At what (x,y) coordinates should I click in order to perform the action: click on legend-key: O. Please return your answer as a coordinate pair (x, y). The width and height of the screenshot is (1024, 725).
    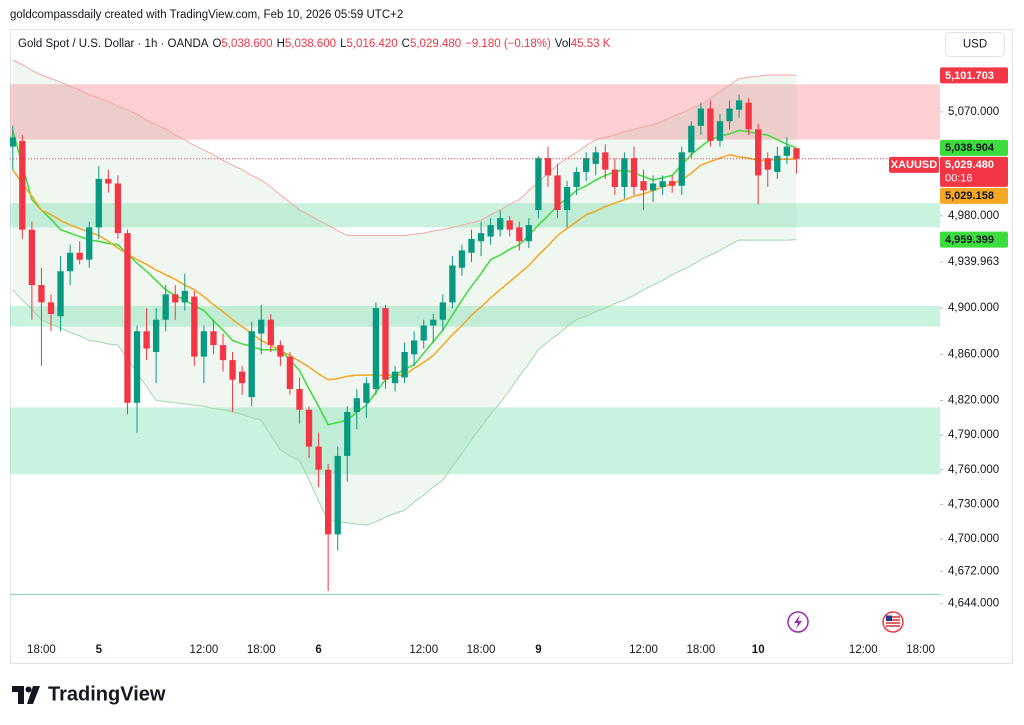
    Looking at the image, I should click on (216, 44).